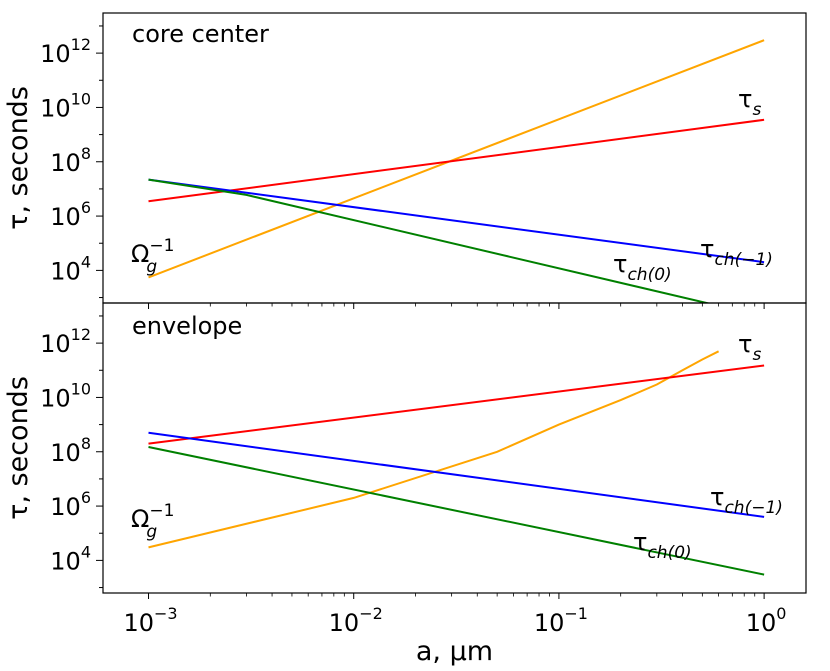 Image resolution: width=830 pixels, height=671 pixels. What do you see at coordinates (187, 326) in the screenshot?
I see `panel-title: envelope` at bounding box center [187, 326].